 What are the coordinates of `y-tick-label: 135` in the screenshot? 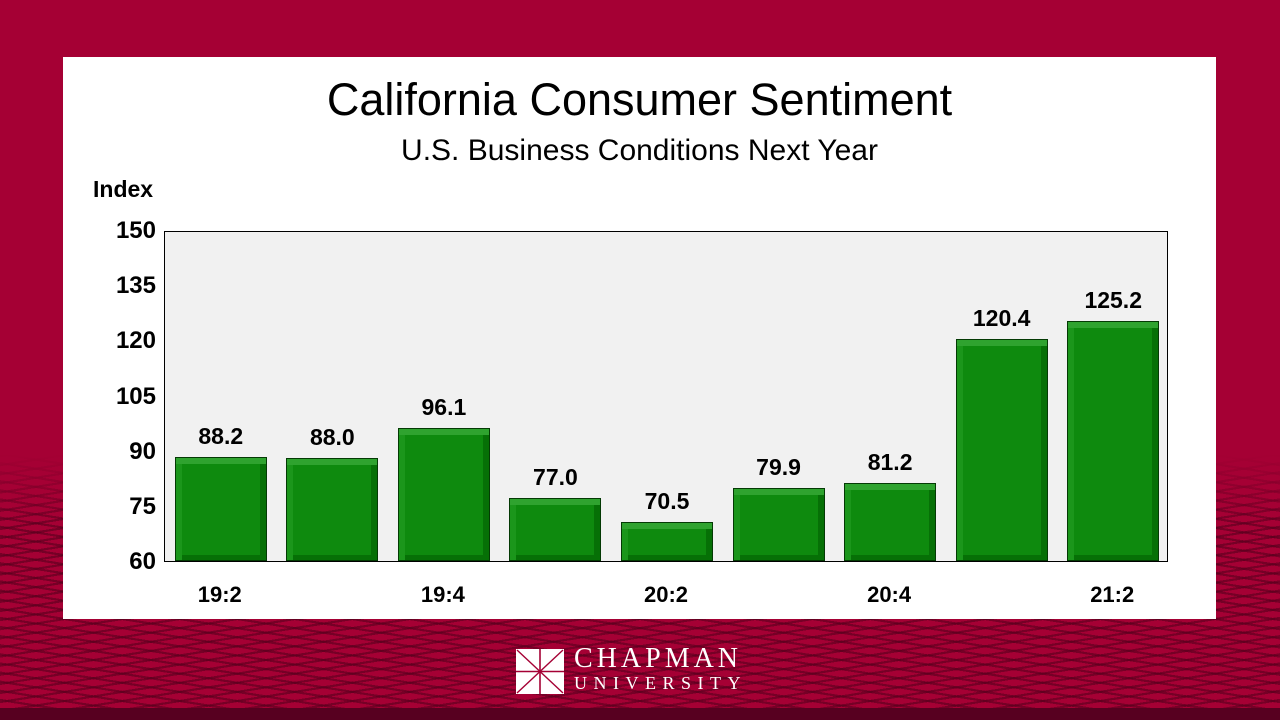 It's located at (135, 285).